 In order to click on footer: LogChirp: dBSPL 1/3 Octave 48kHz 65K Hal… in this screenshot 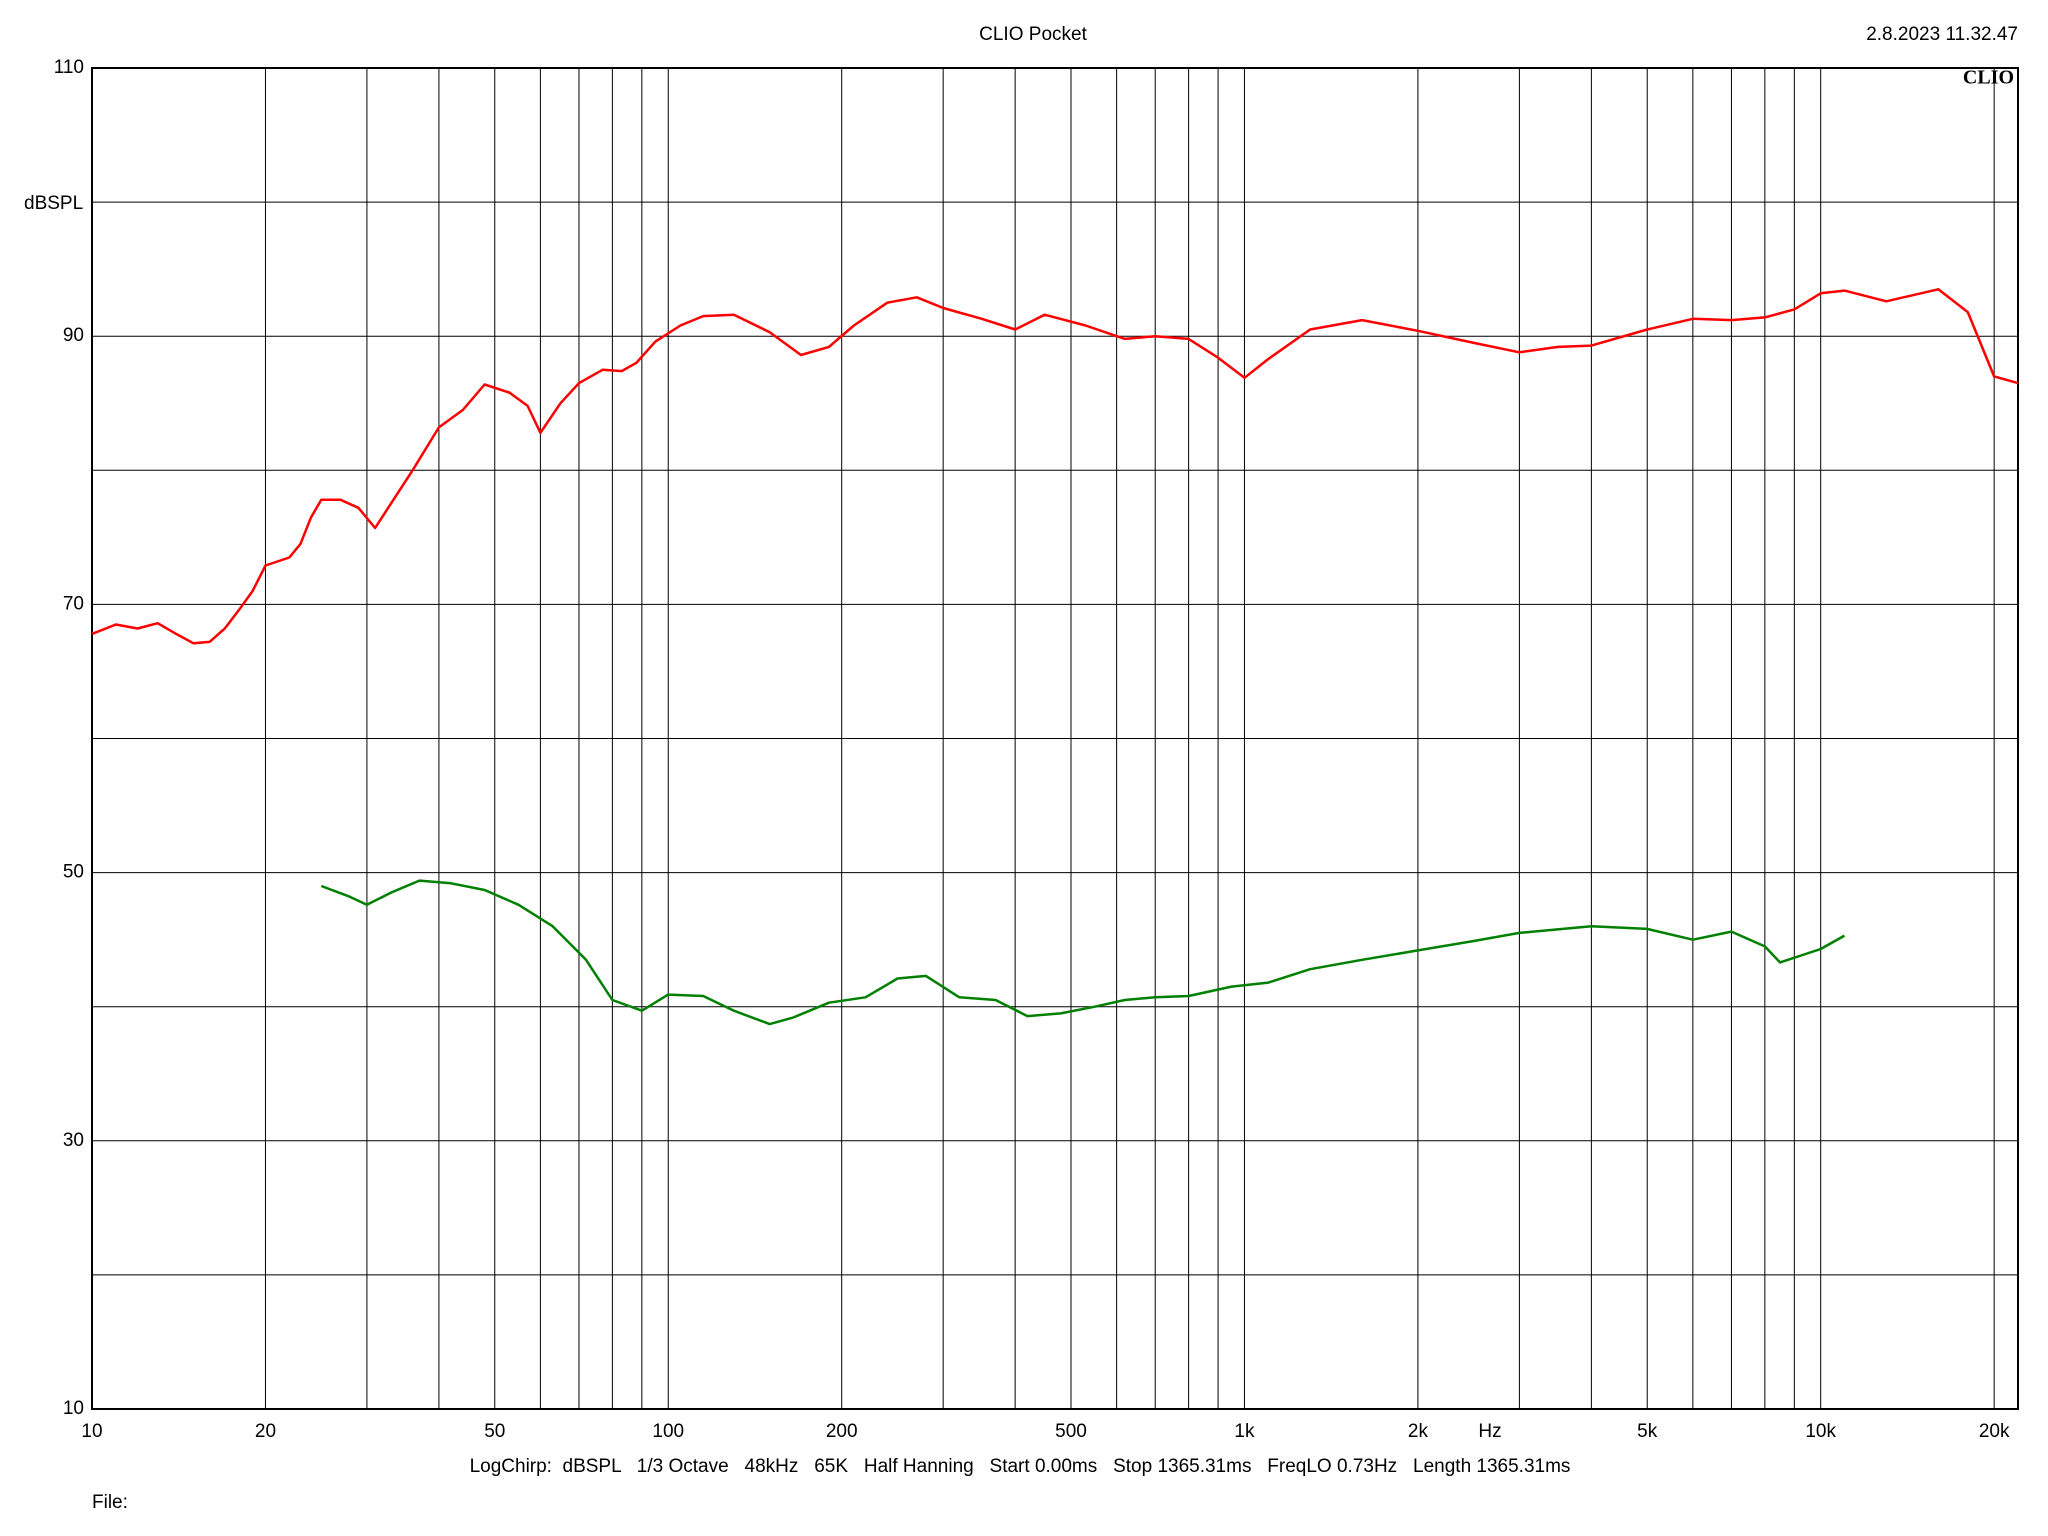, I will do `click(1020, 1466)`.